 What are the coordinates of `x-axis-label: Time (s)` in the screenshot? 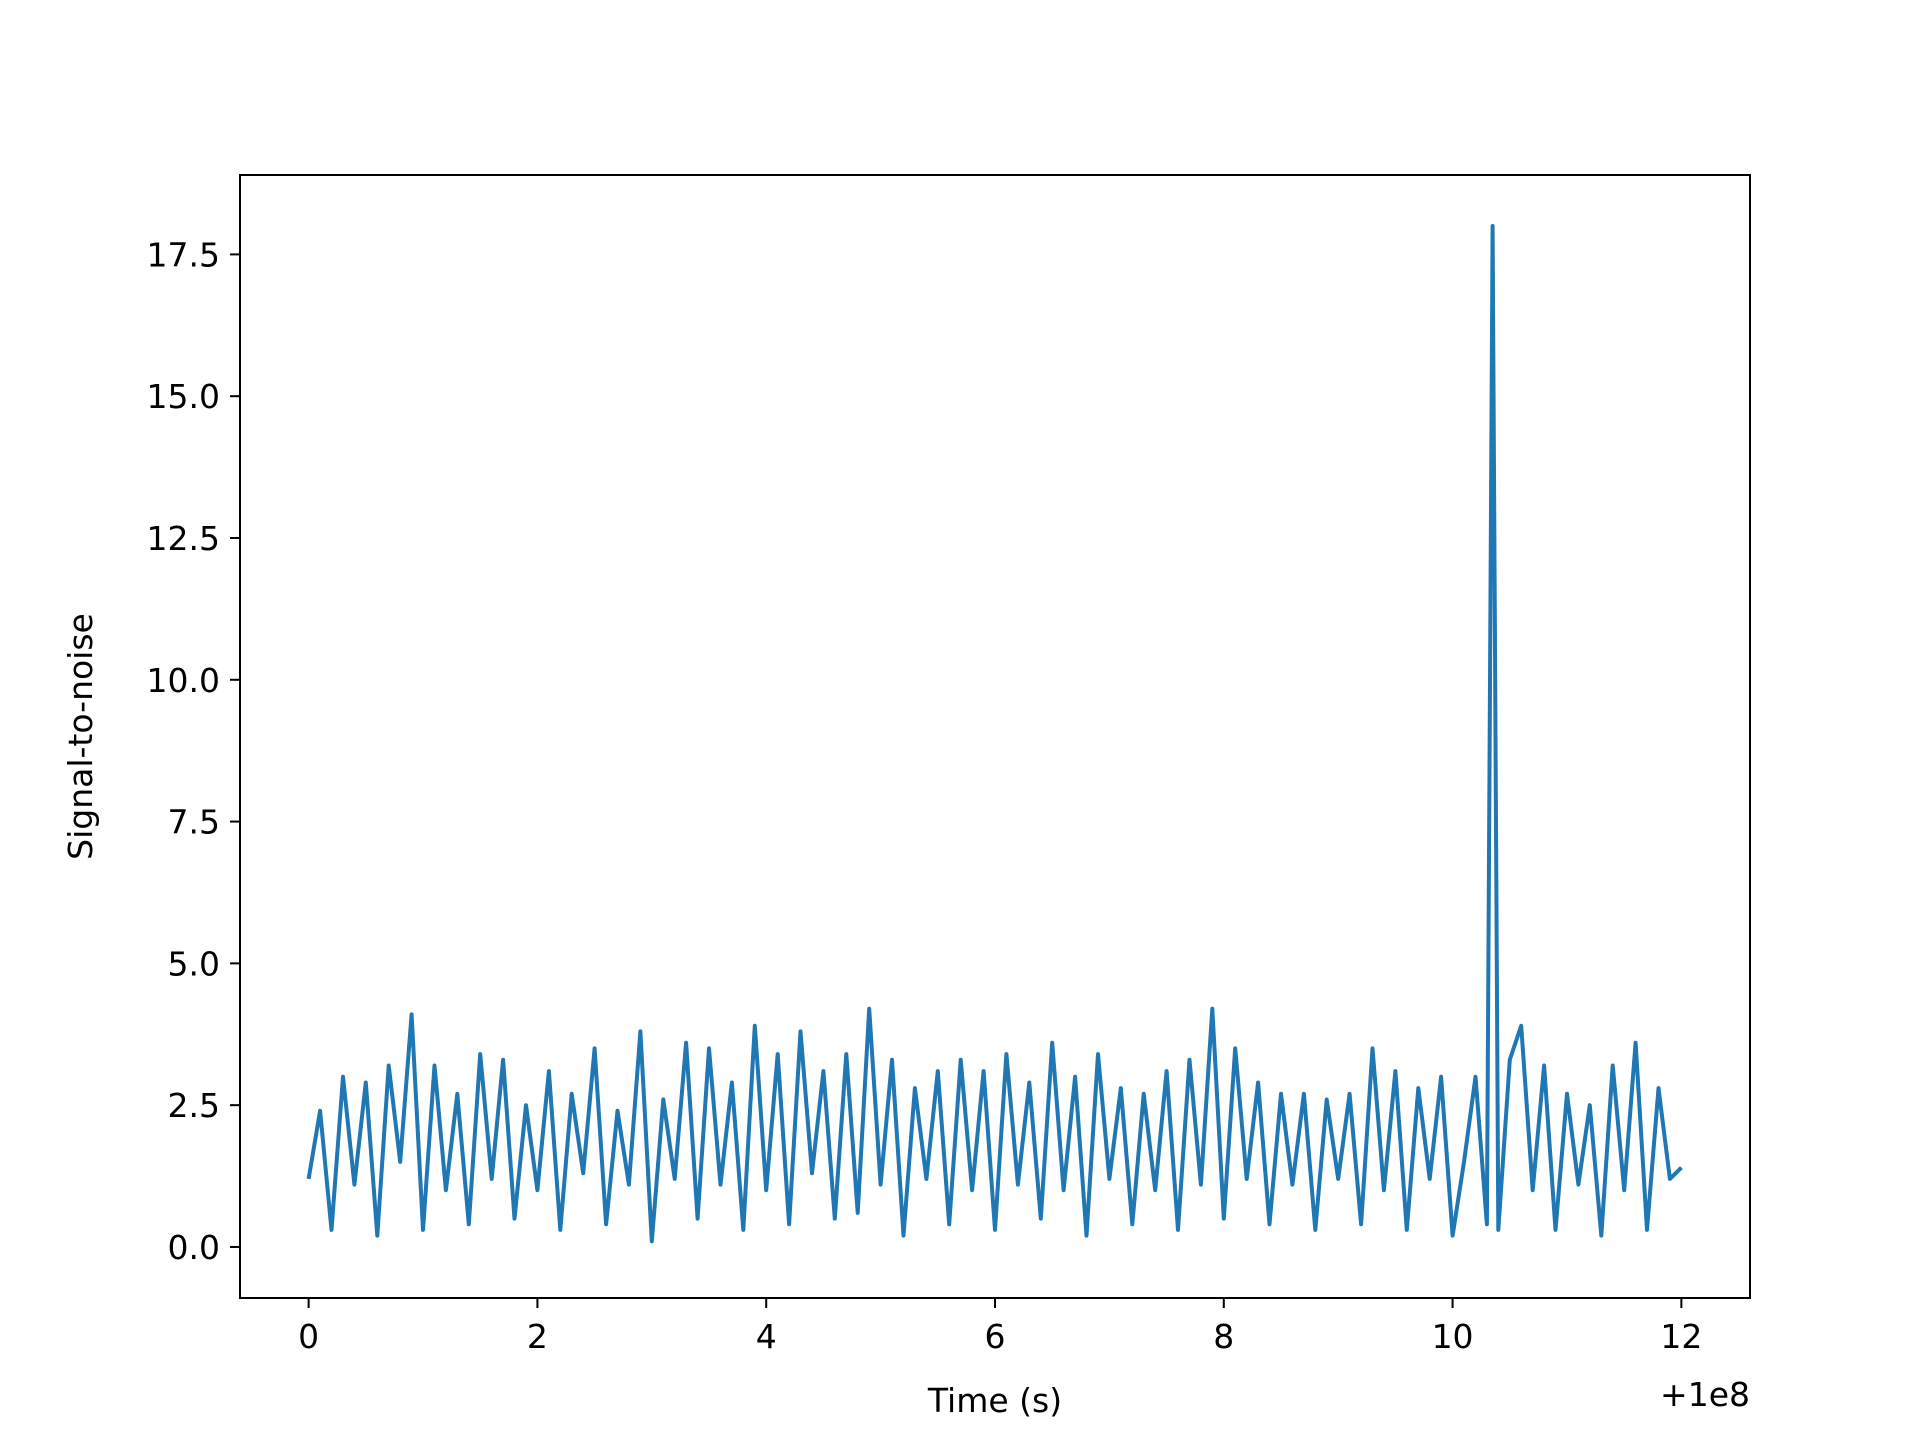 It's located at (994, 1400).